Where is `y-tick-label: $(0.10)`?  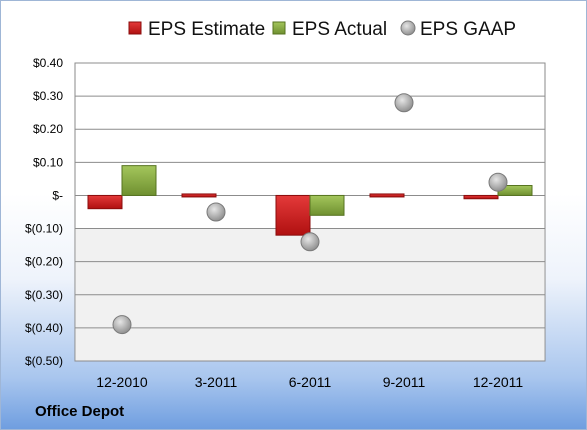 y-tick-label: $(0.10) is located at coordinates (44, 229).